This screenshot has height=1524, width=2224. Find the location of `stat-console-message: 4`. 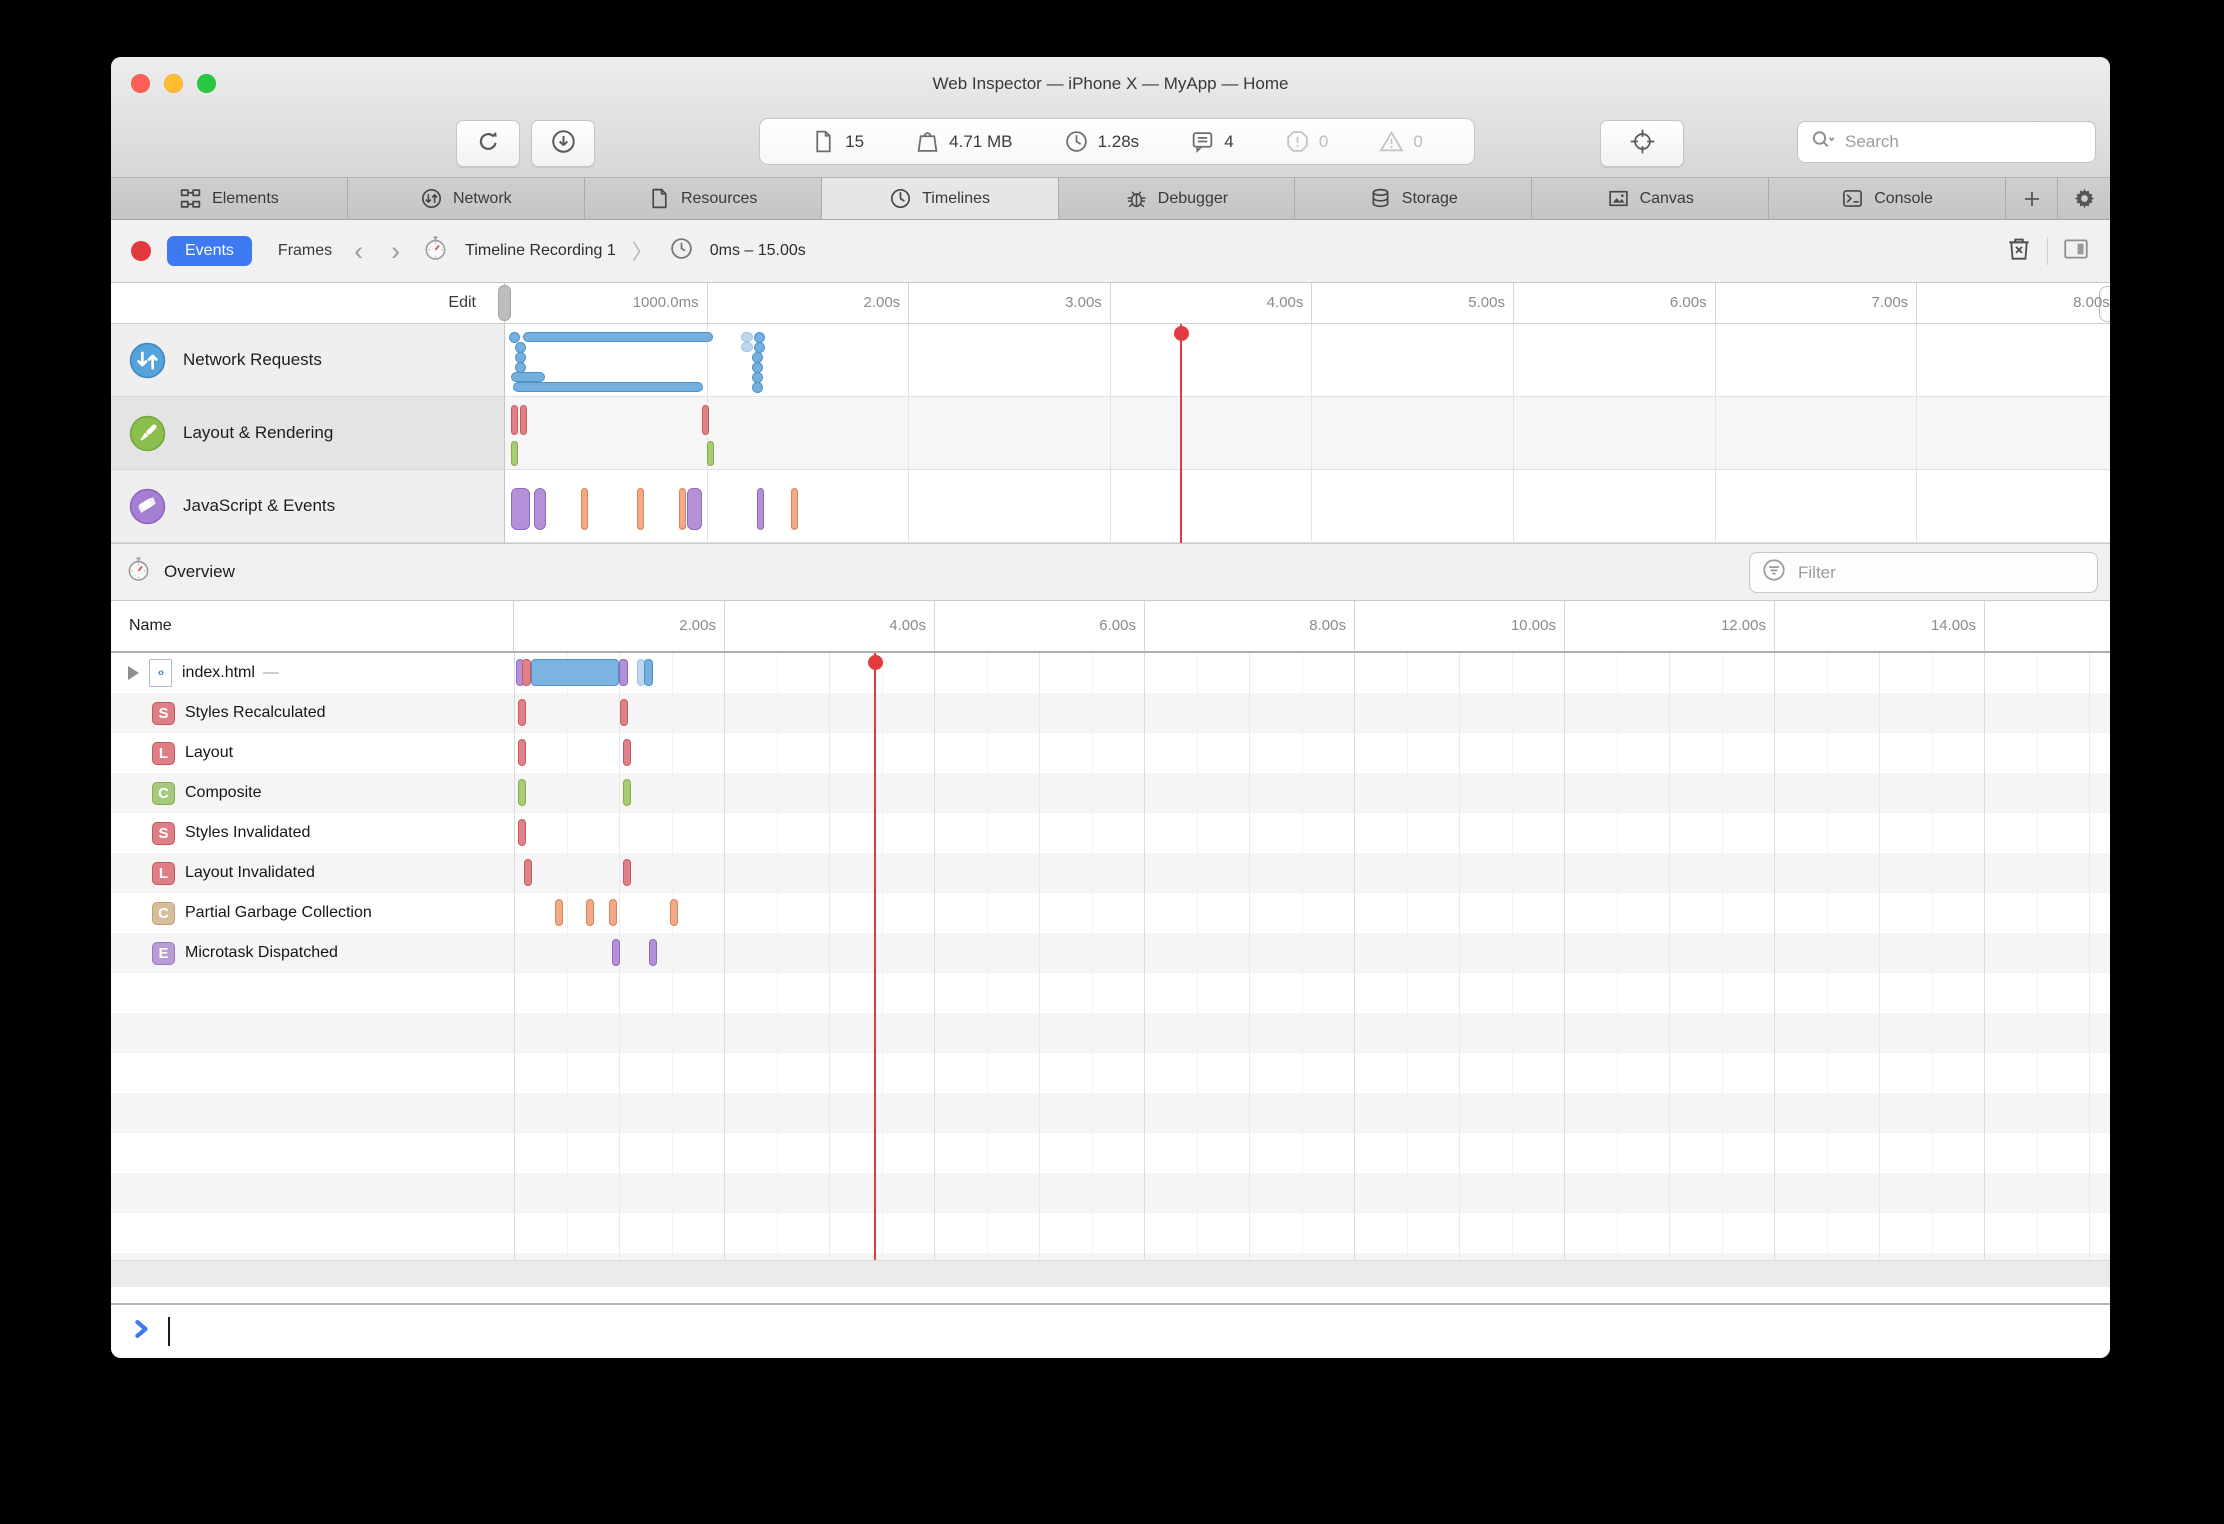

stat-console-message: 4 is located at coordinates (1212, 141).